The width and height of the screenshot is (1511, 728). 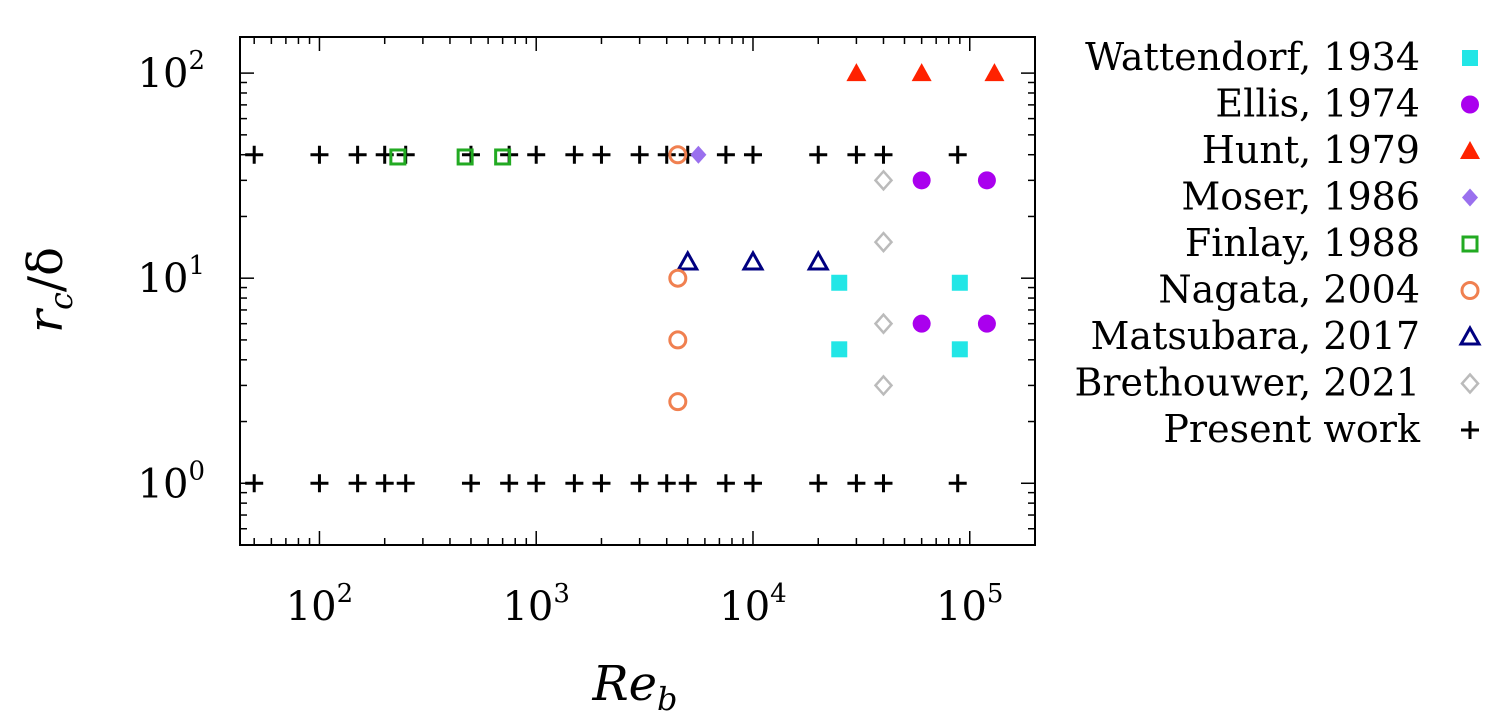 I want to click on legend-label: Finlay, 1988, so click(x=1302, y=243).